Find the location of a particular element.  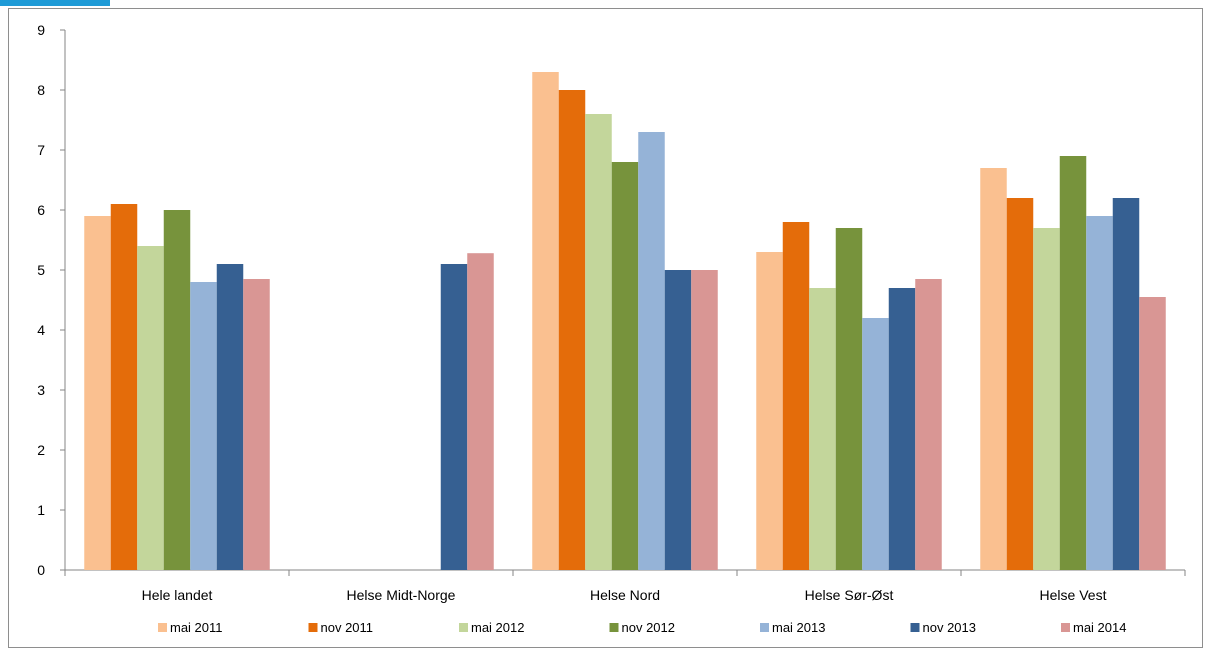

y-tick-label: 1 is located at coordinates (41, 510).